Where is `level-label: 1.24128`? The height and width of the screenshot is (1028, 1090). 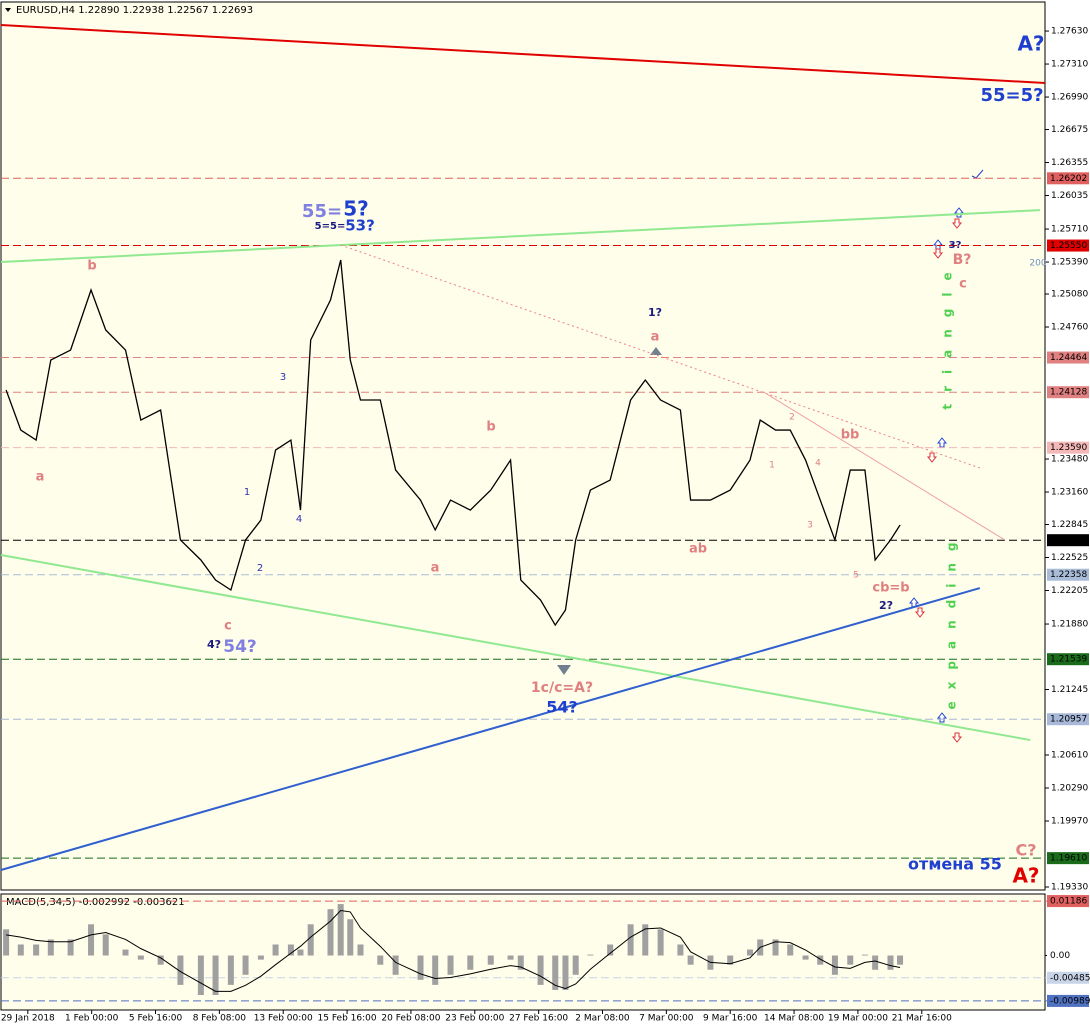 level-label: 1.24128 is located at coordinates (1068, 393).